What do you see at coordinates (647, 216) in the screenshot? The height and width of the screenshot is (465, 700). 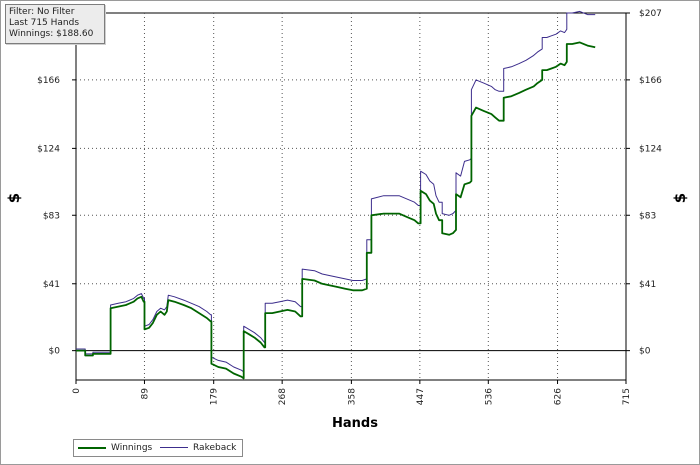 I see `y-tick-label-right: $83` at bounding box center [647, 216].